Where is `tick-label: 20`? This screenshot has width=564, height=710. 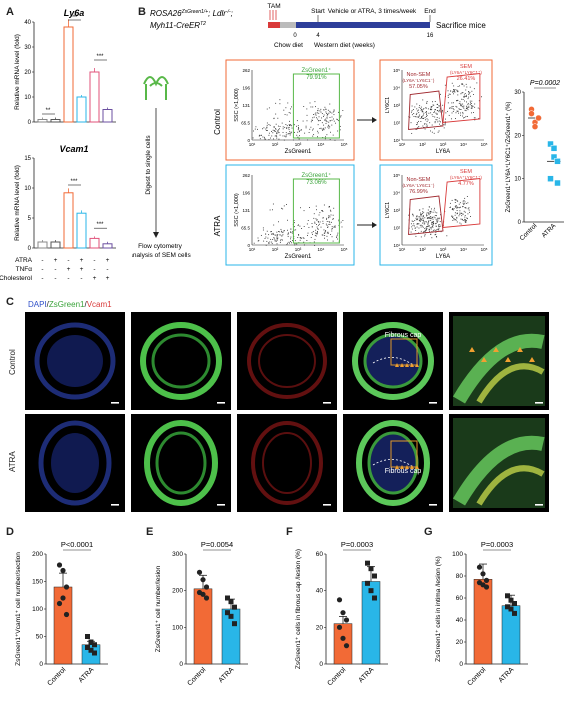 tick-label: 20 is located at coordinates (320, 627).